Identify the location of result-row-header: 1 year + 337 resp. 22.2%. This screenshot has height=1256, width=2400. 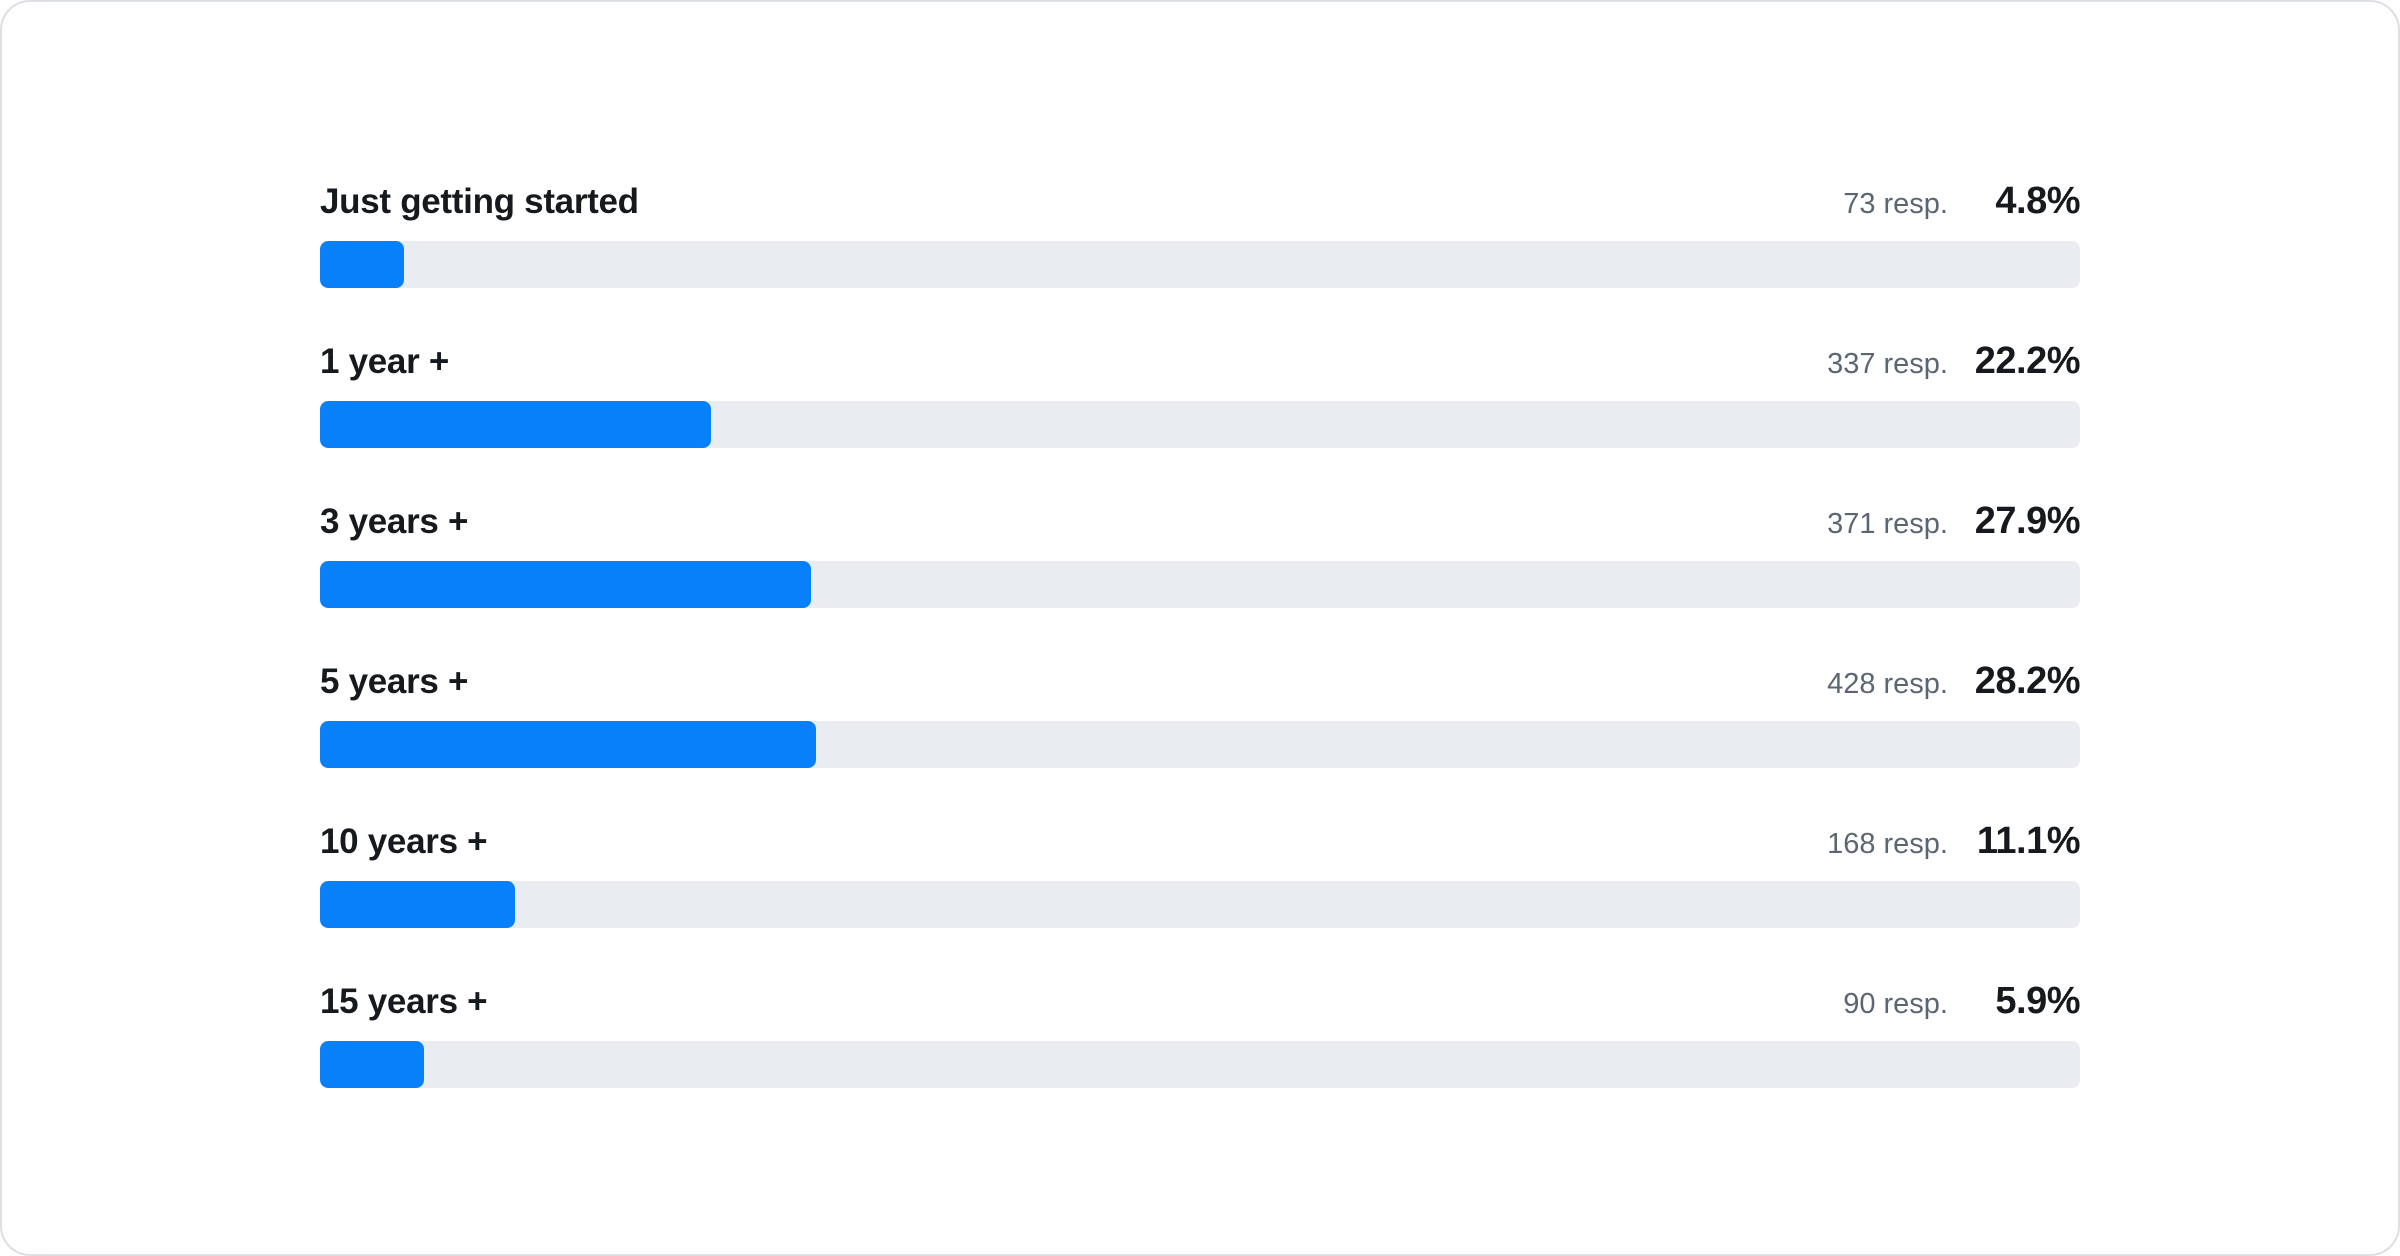
(1200, 362).